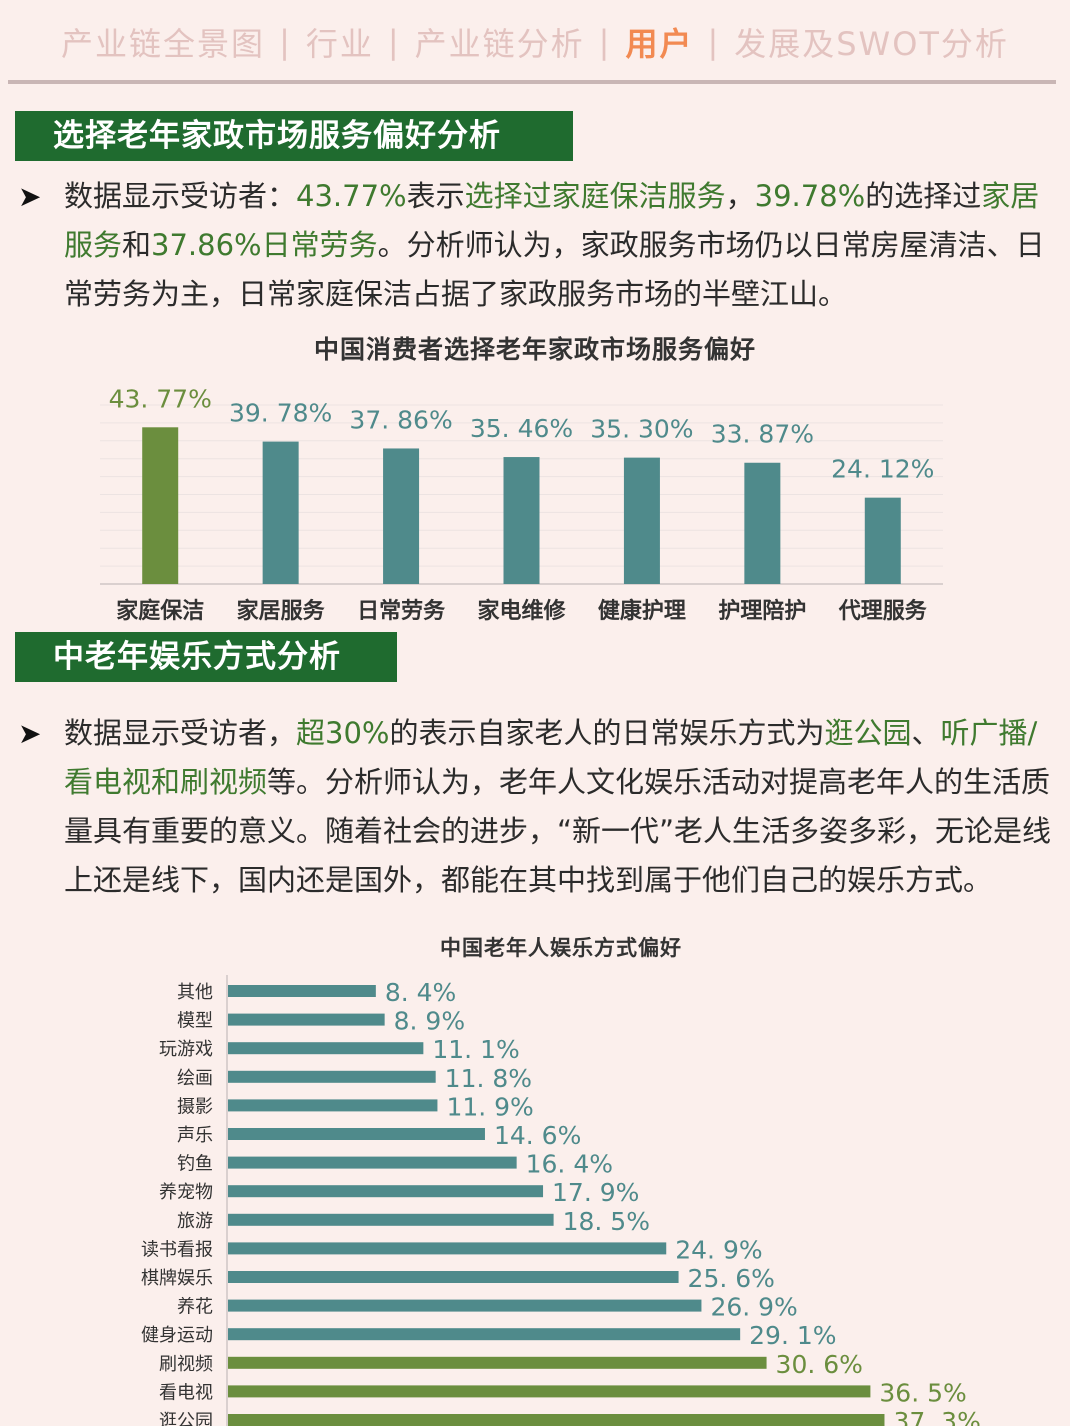 Image resolution: width=1070 pixels, height=1426 pixels. What do you see at coordinates (882, 469) in the screenshot?
I see `data-label: 24. 12%` at bounding box center [882, 469].